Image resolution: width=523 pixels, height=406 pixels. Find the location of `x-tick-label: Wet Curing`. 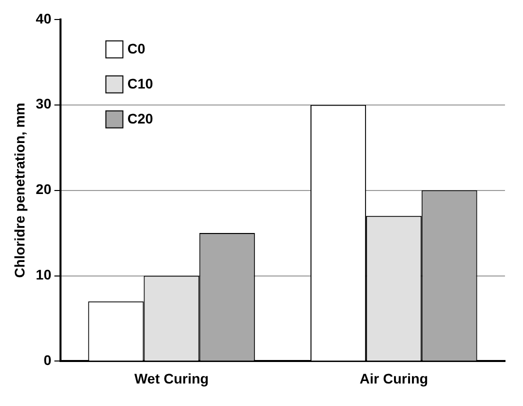

x-tick-label: Wet Curing is located at coordinates (171, 378).